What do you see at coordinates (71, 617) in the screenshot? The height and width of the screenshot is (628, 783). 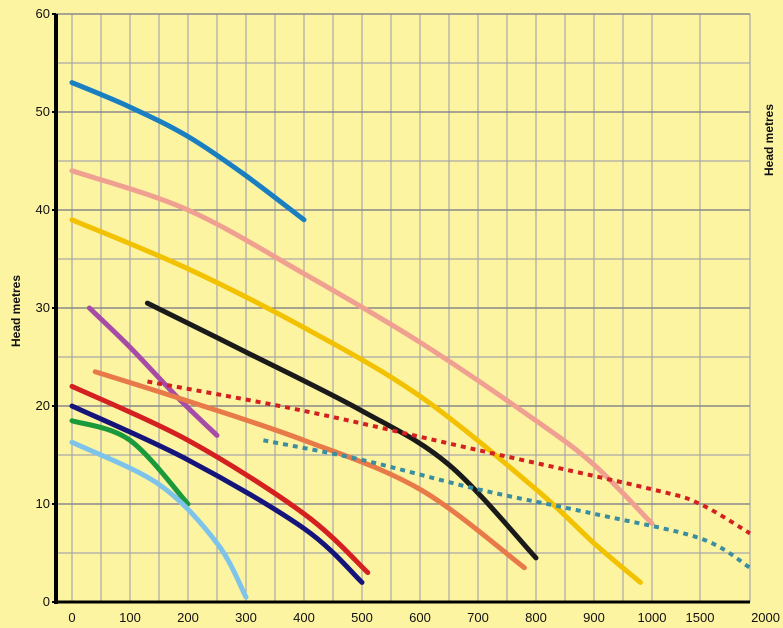 I see `x-tick-label: 0` at bounding box center [71, 617].